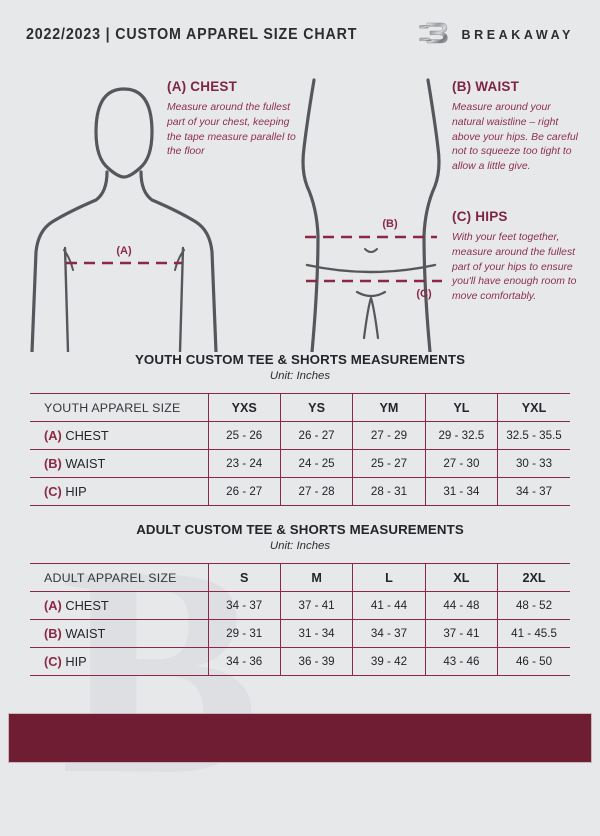 Image resolution: width=600 pixels, height=836 pixels. Describe the element at coordinates (76, 661) in the screenshot. I see `adult-row-2-name: HIP` at that location.